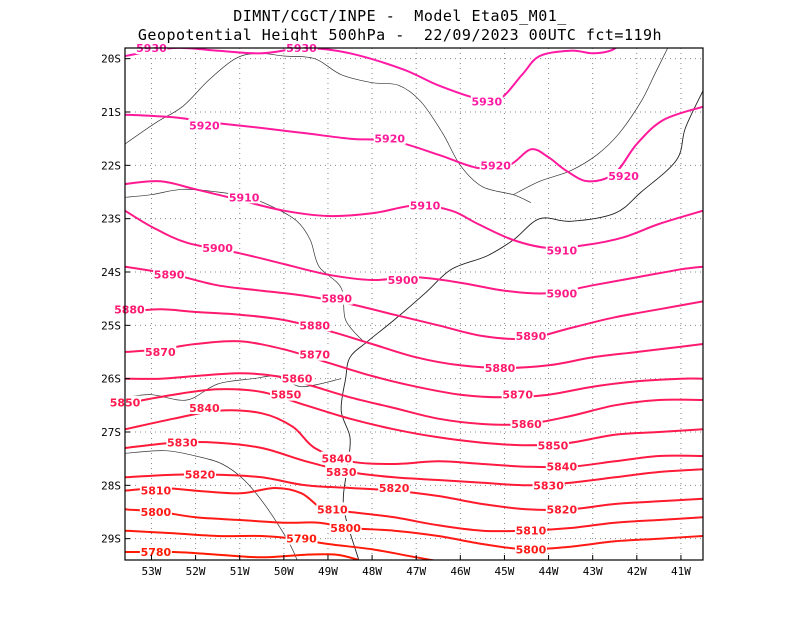 The height and width of the screenshot is (618, 800). Describe the element at coordinates (111, 272) in the screenshot. I see `lat-tick-label: 24S` at that location.